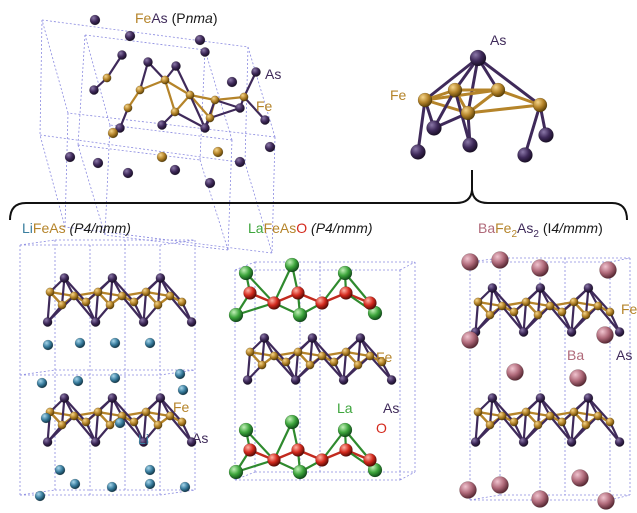 The height and width of the screenshot is (513, 637). What do you see at coordinates (301, 228) in the screenshot?
I see `lafeaso-title-o: O` at bounding box center [301, 228].